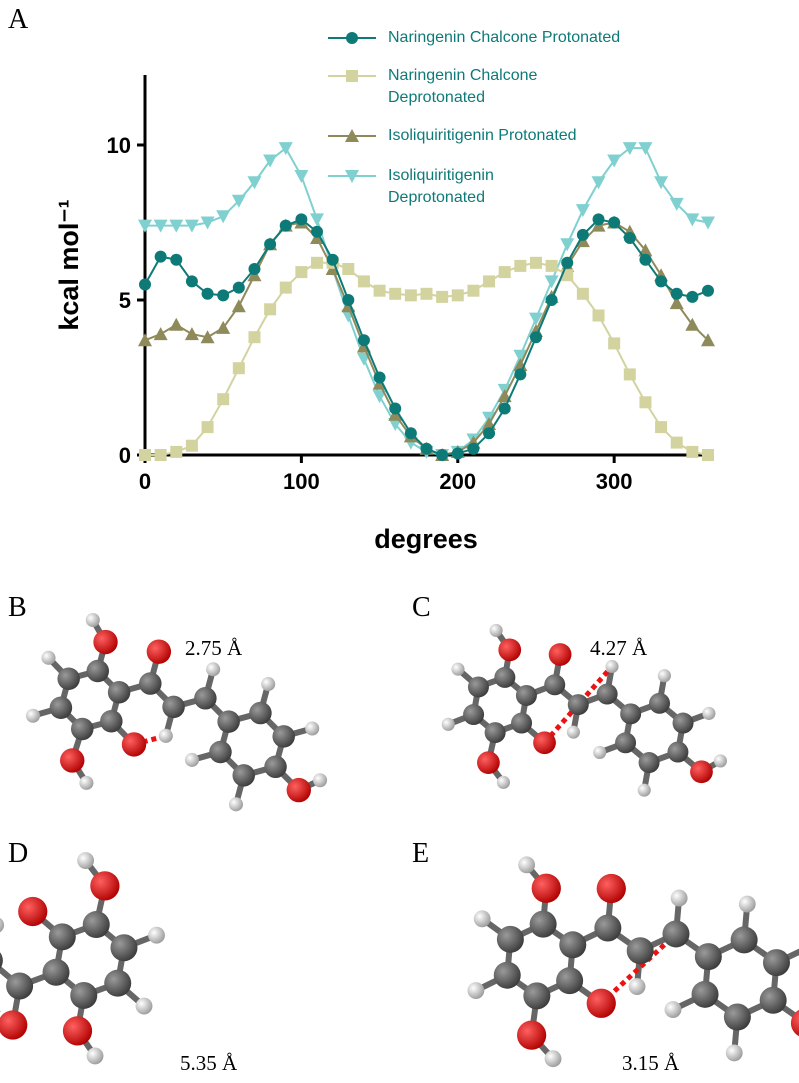 This screenshot has height=1083, width=799. Describe the element at coordinates (125, 300) in the screenshot. I see `y-tick-label: 5` at that location.